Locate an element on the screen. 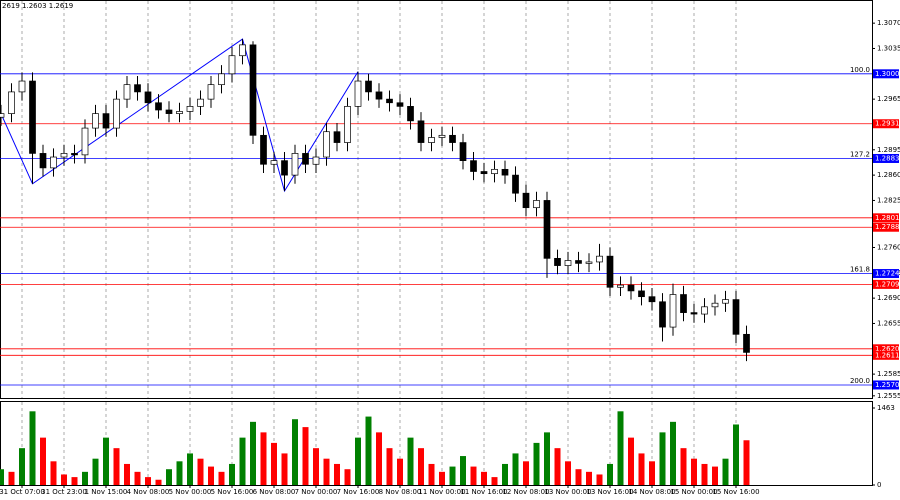  level-label: 1.3000 is located at coordinates (887, 74).